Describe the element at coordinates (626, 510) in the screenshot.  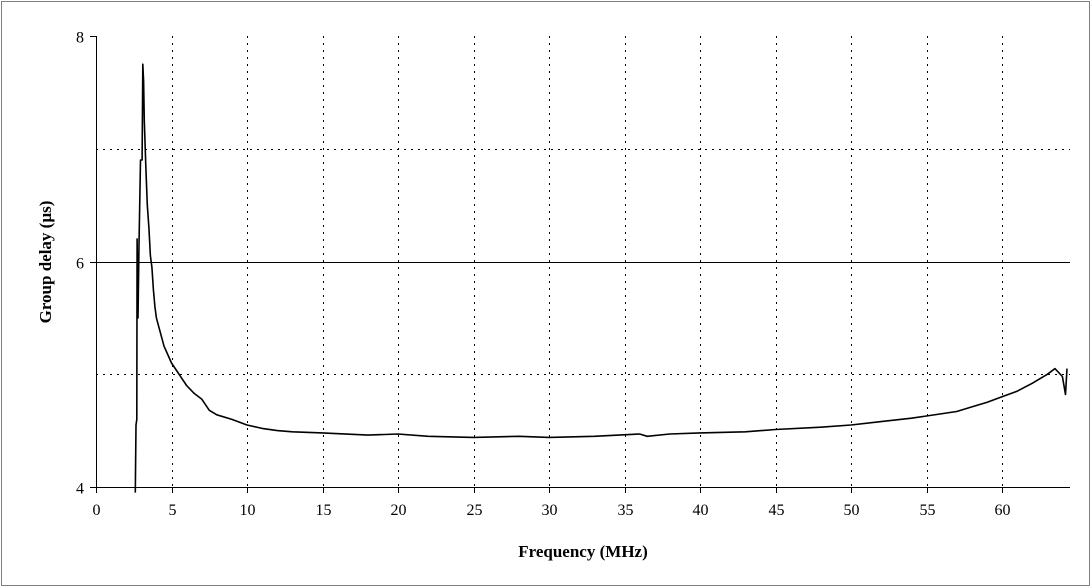
I see `x-tick-label: 35` at that location.